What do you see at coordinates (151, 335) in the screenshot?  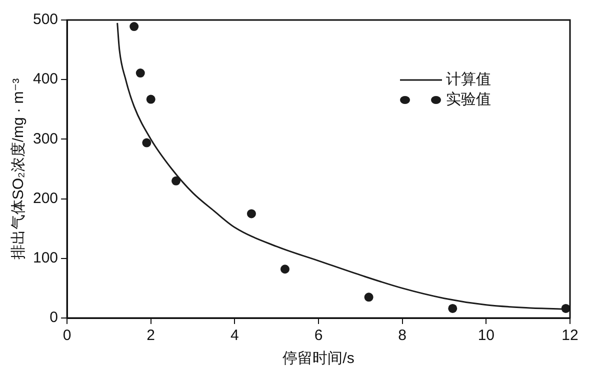 I see `x-tick-label: 2` at bounding box center [151, 335].